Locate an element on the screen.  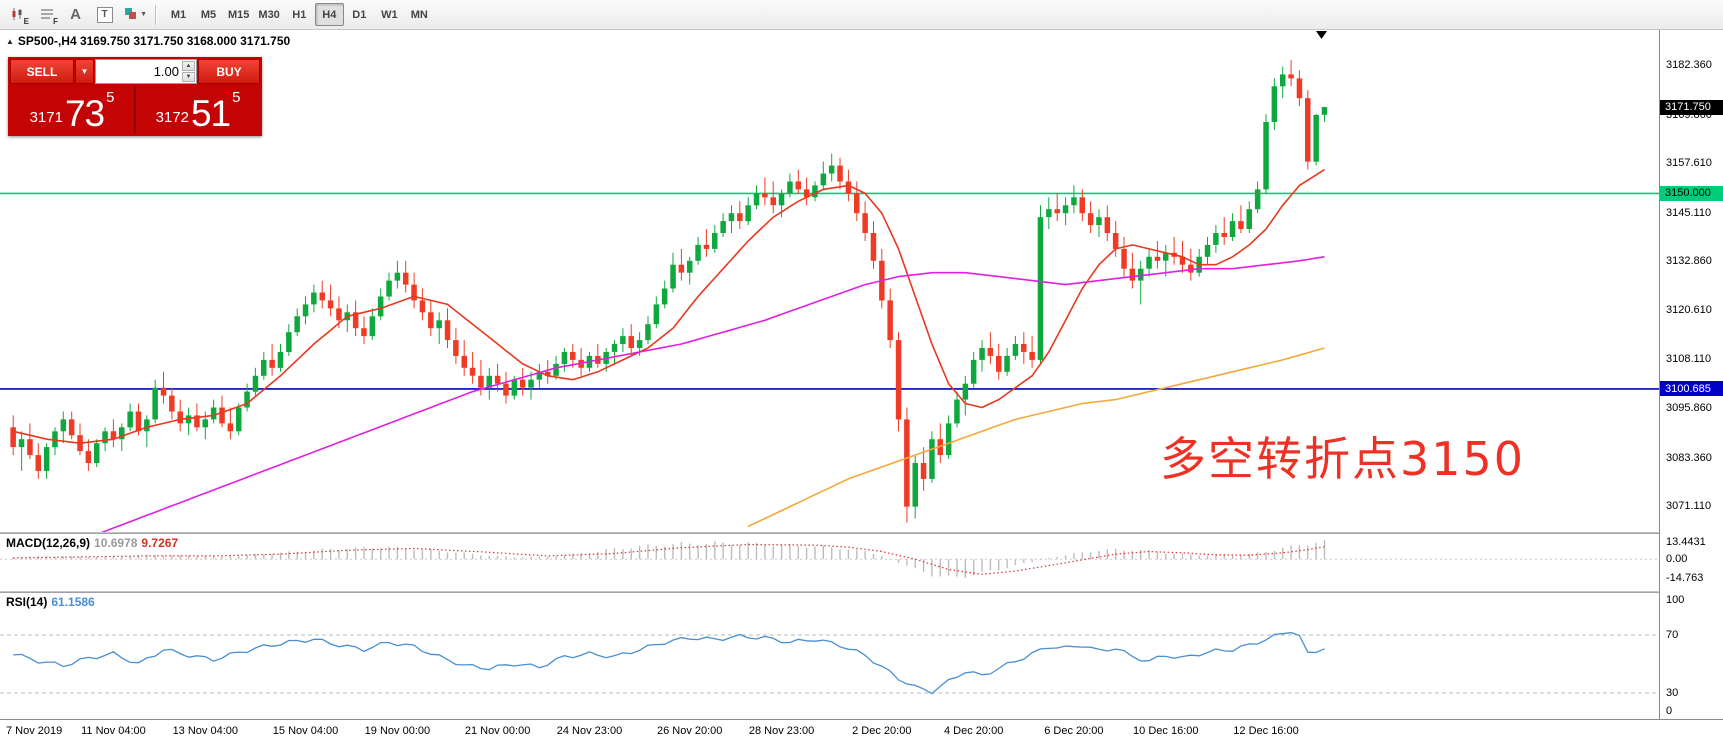
time-label: 12 Dec 16:00 is located at coordinates (1266, 731).